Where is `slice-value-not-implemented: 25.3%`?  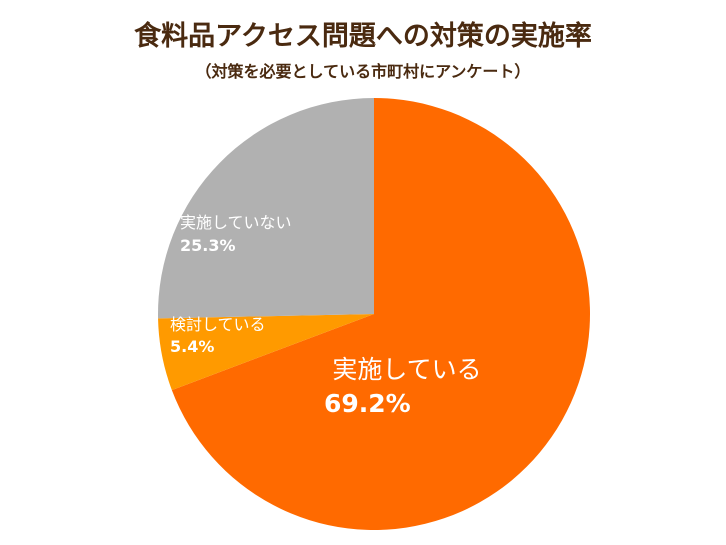 slice-value-not-implemented: 25.3% is located at coordinates (208, 245).